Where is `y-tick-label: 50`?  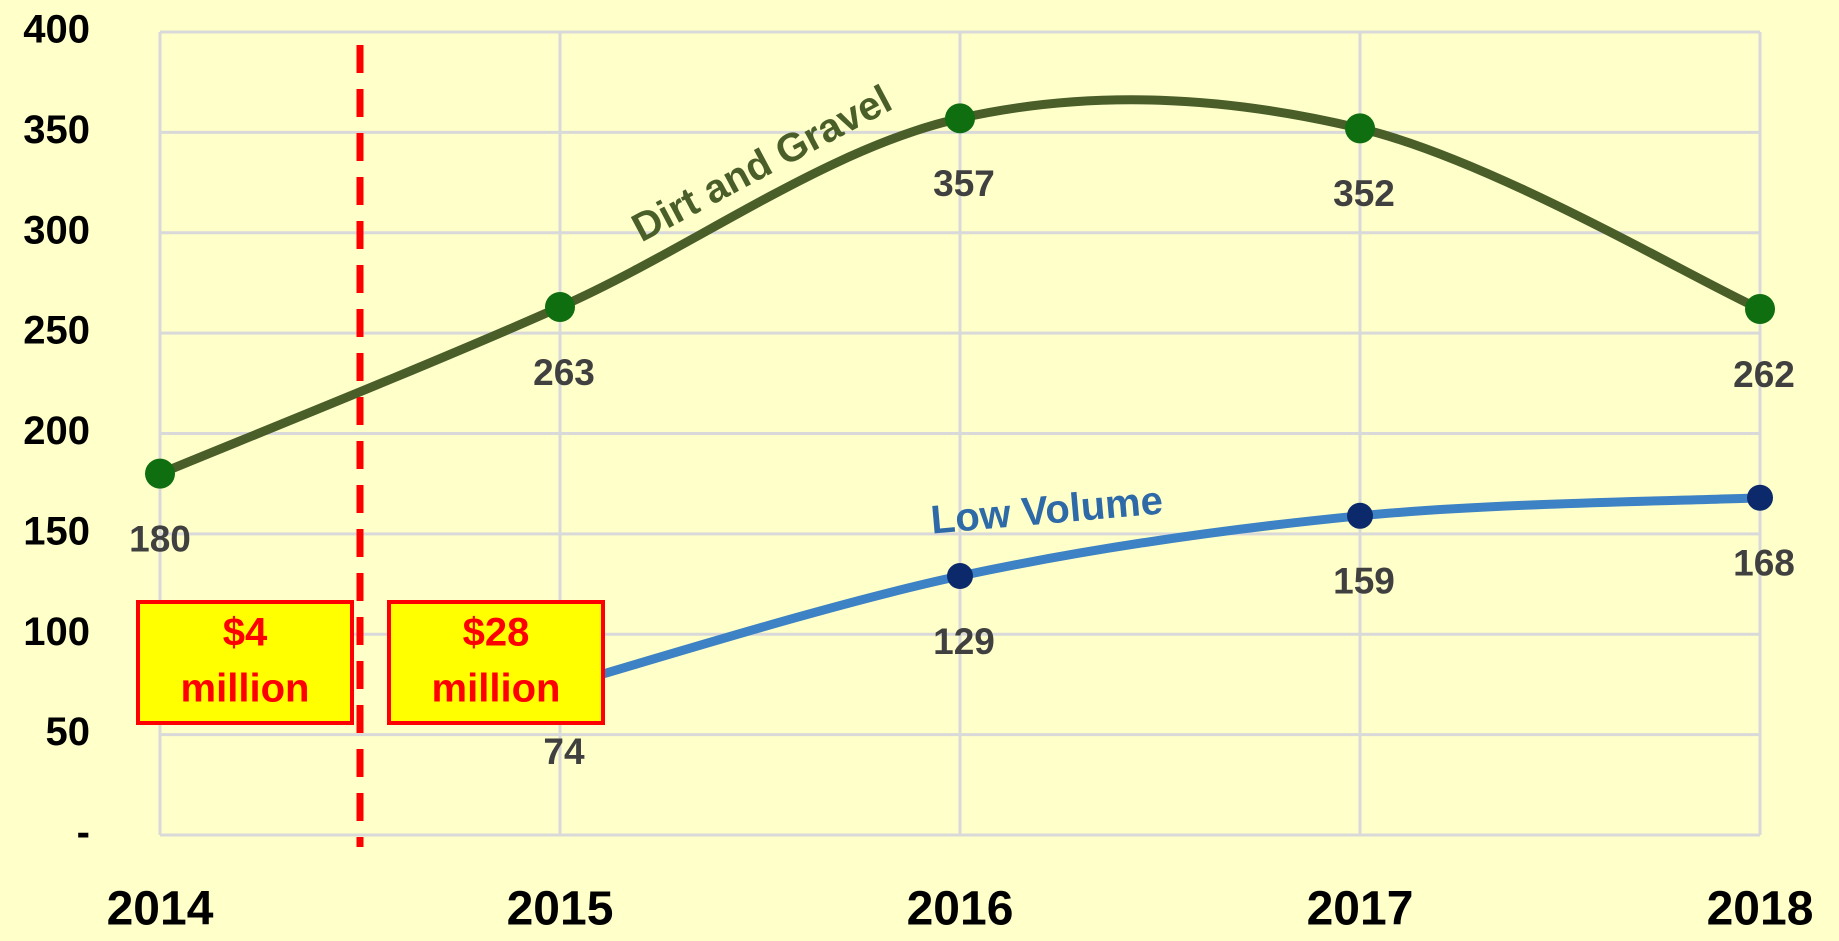
y-tick-label: 50 is located at coordinates (68, 732).